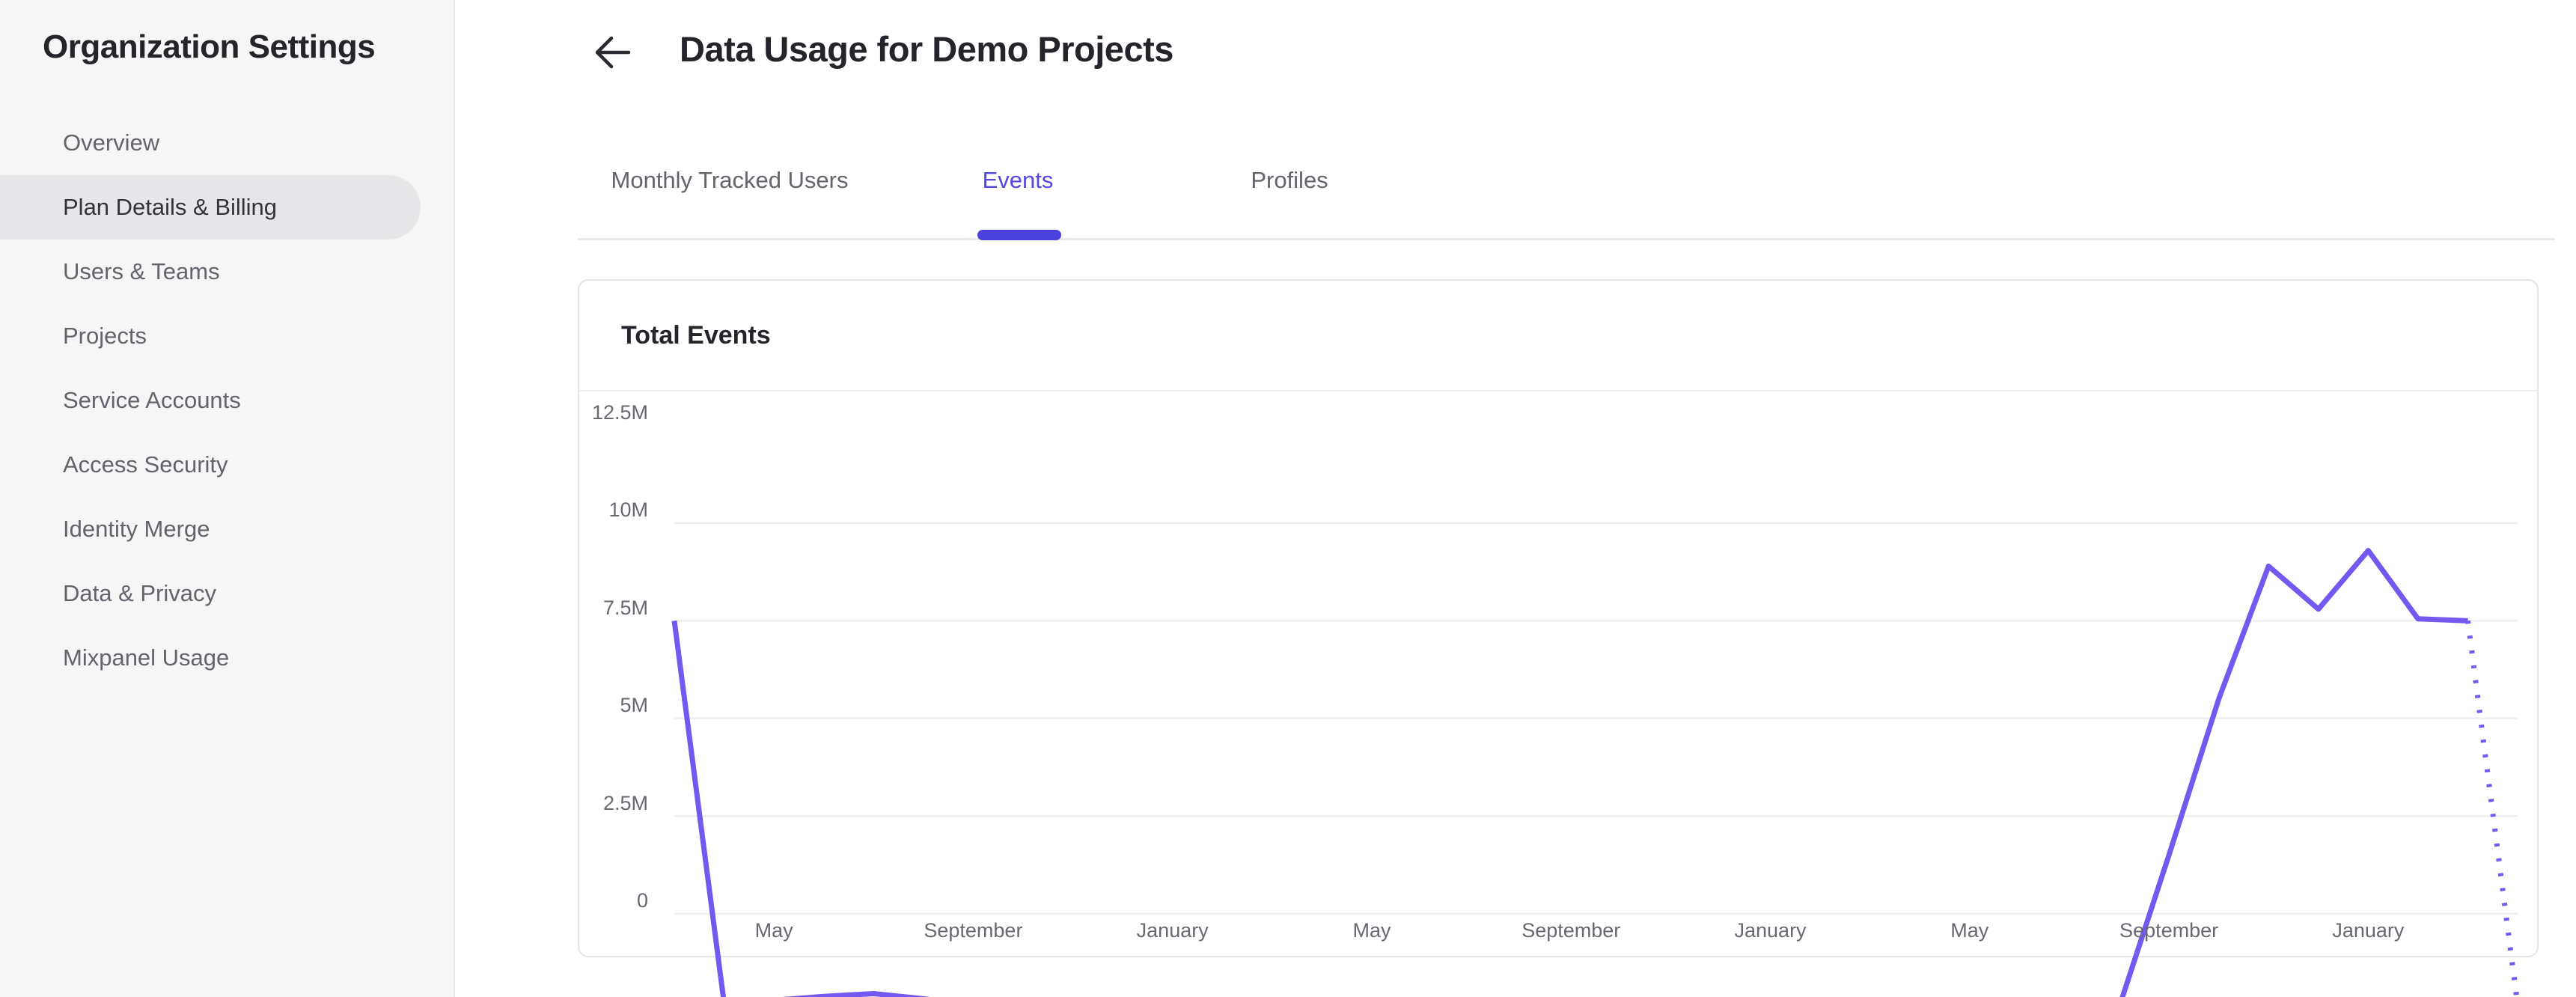 The width and height of the screenshot is (2576, 997). I want to click on sidebar-title: Organization Settings, so click(209, 46).